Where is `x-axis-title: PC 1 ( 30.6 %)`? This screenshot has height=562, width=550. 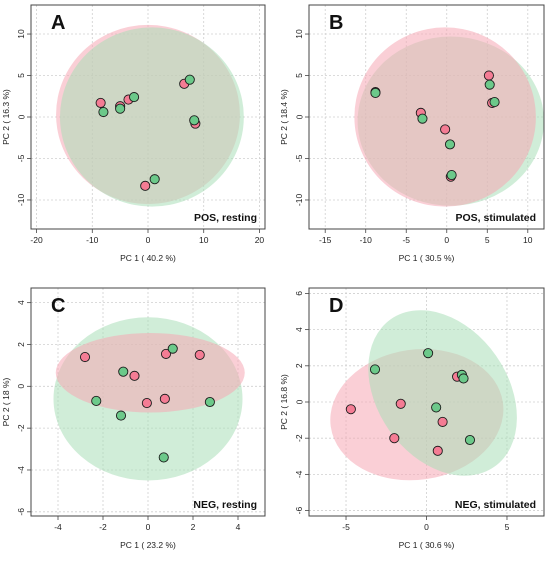 x-axis-title: PC 1 ( 30.6 %) is located at coordinates (427, 545).